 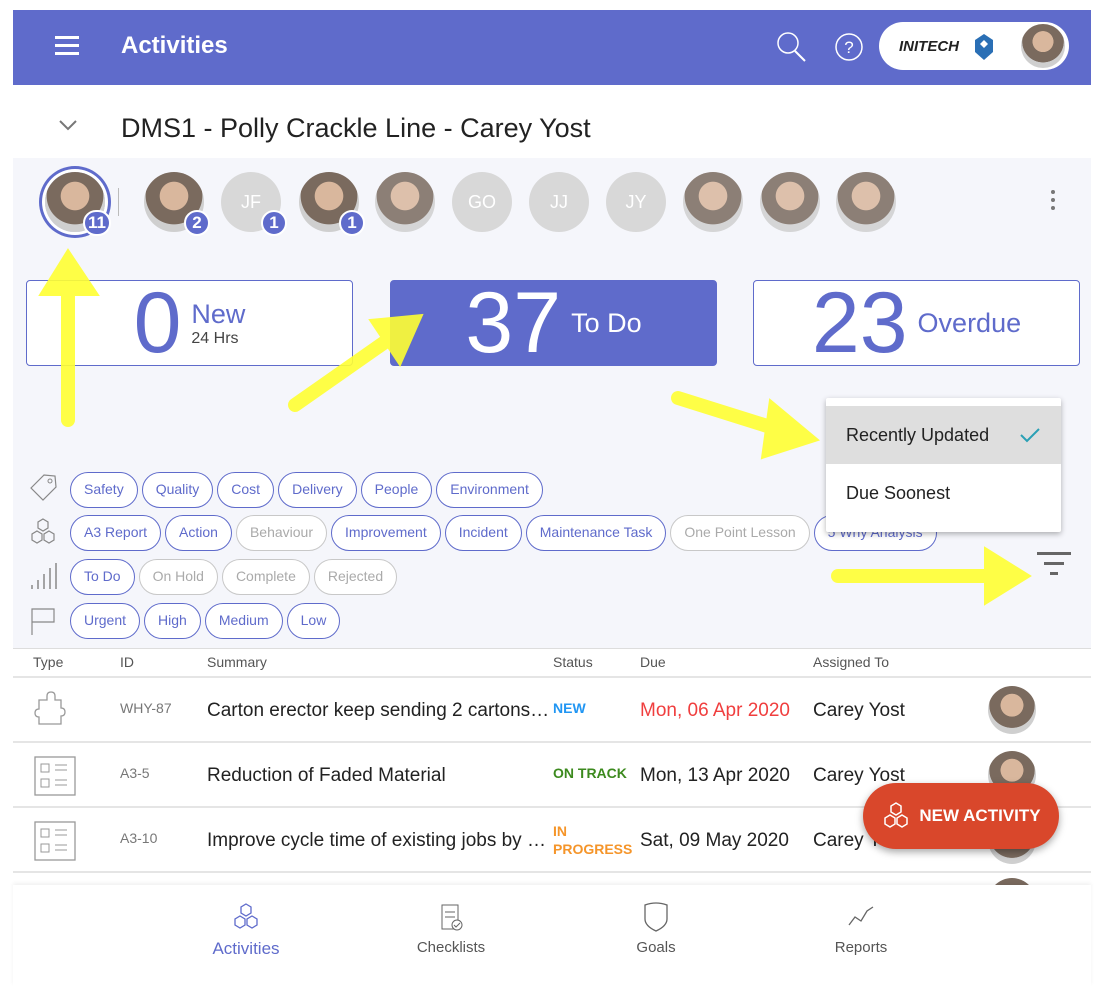 I want to click on sort-button, so click(x=1055, y=566).